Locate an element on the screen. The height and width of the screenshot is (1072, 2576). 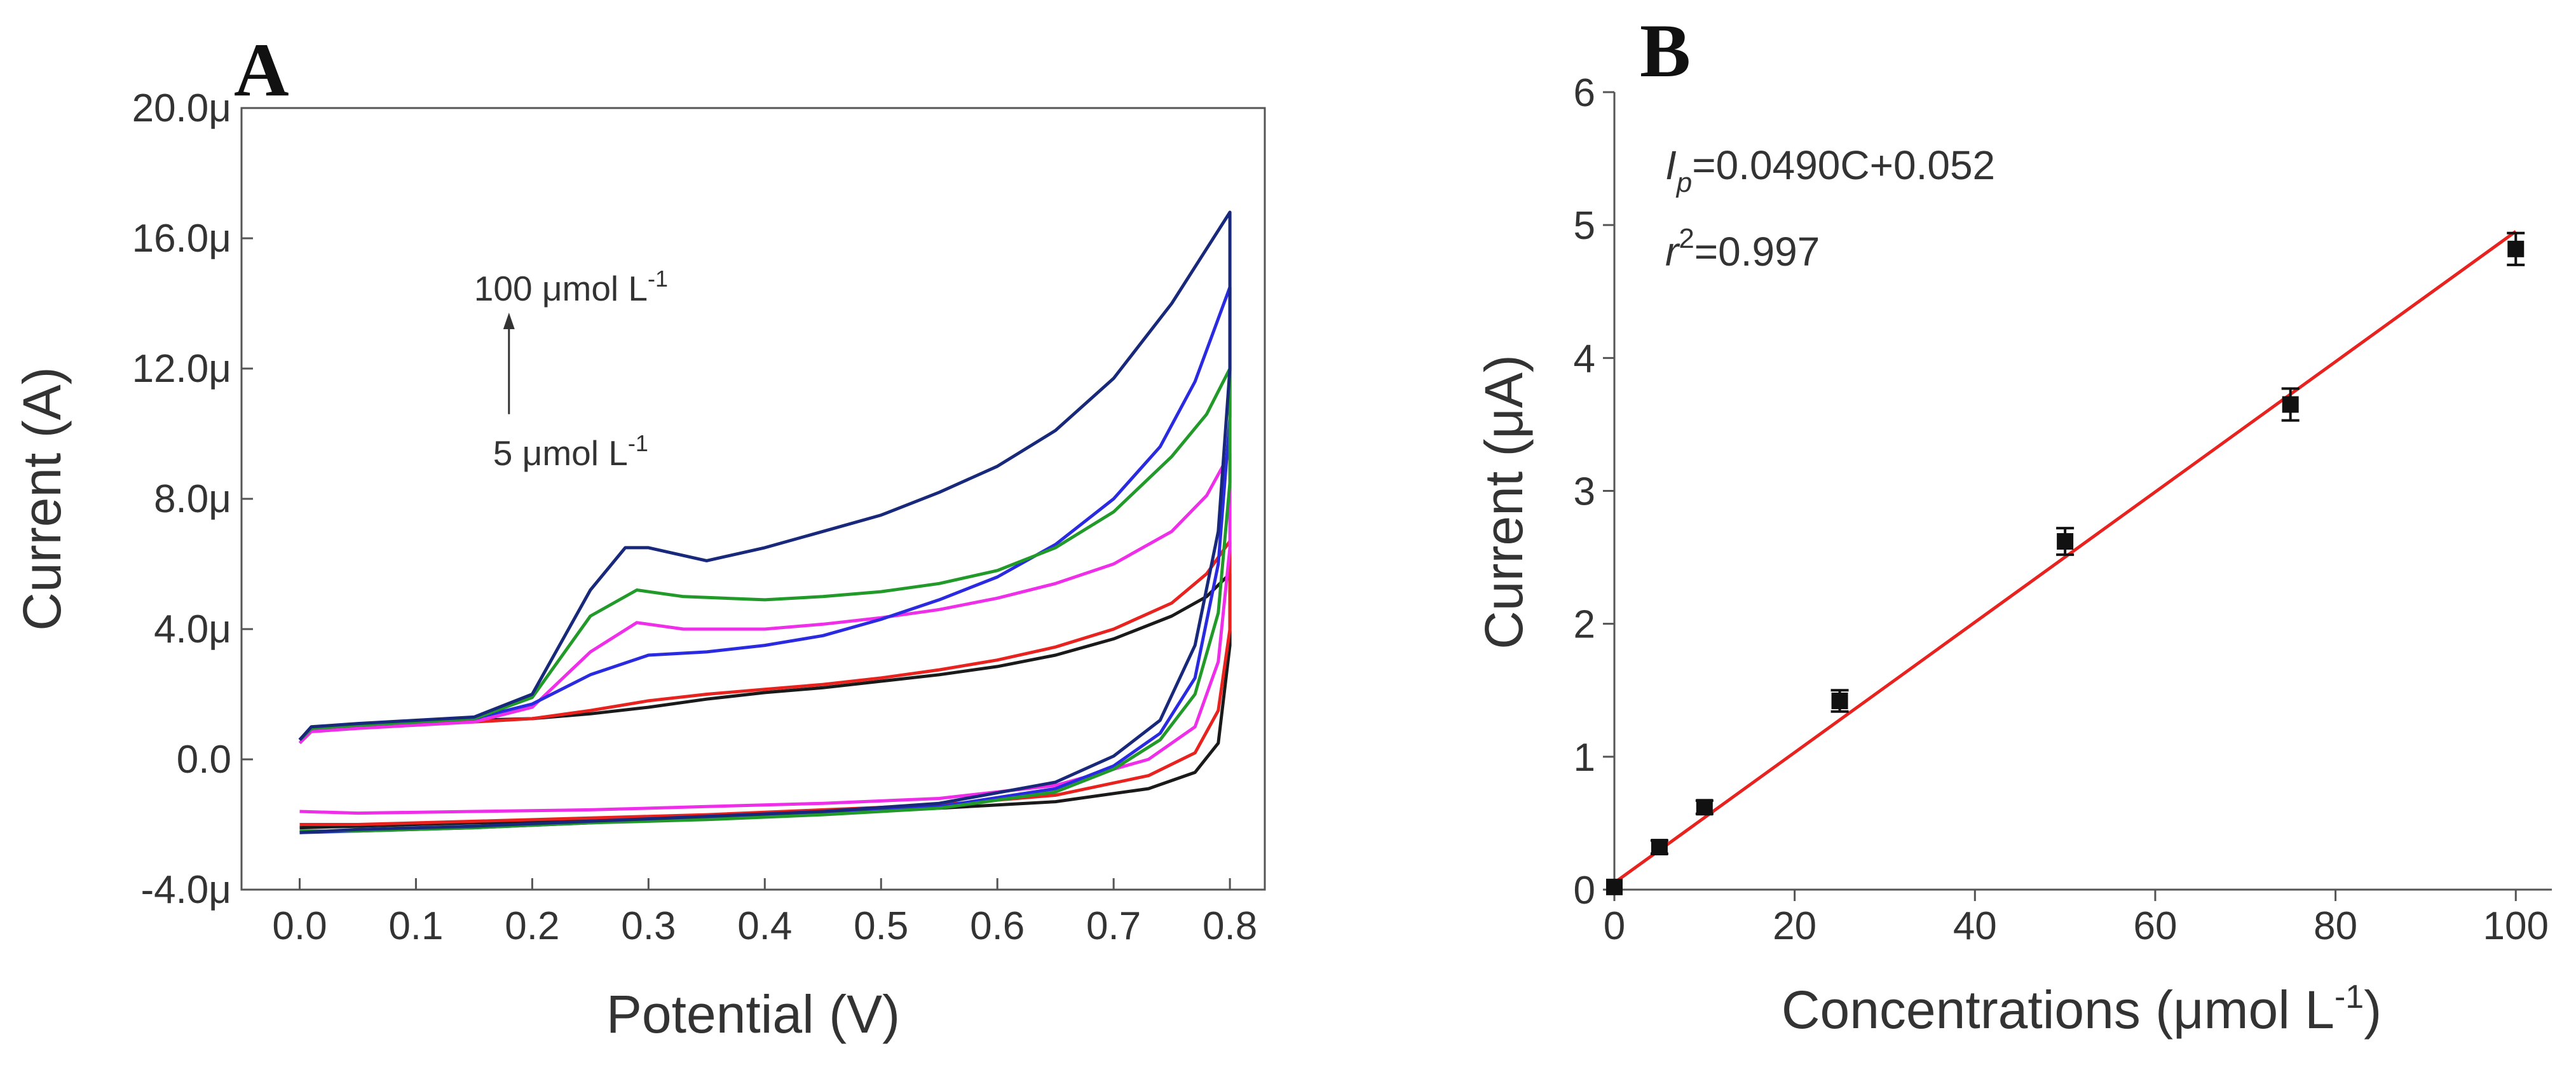
r-squared-value: r2=0.997 is located at coordinates (1742, 249).